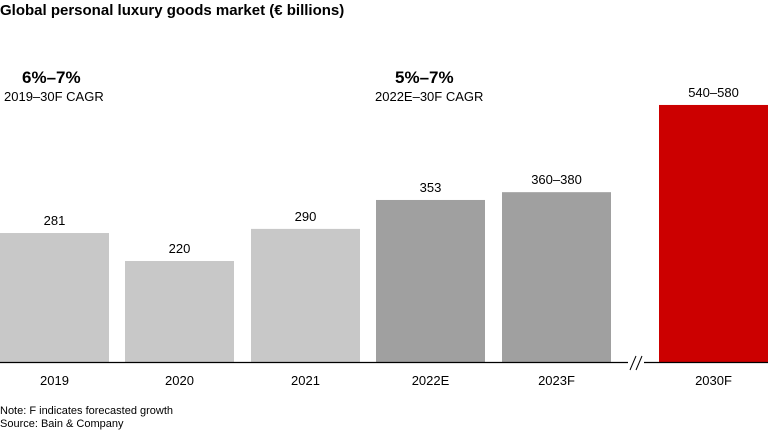 Image resolution: width=768 pixels, height=432 pixels. I want to click on data-label-2022E: 353, so click(431, 187).